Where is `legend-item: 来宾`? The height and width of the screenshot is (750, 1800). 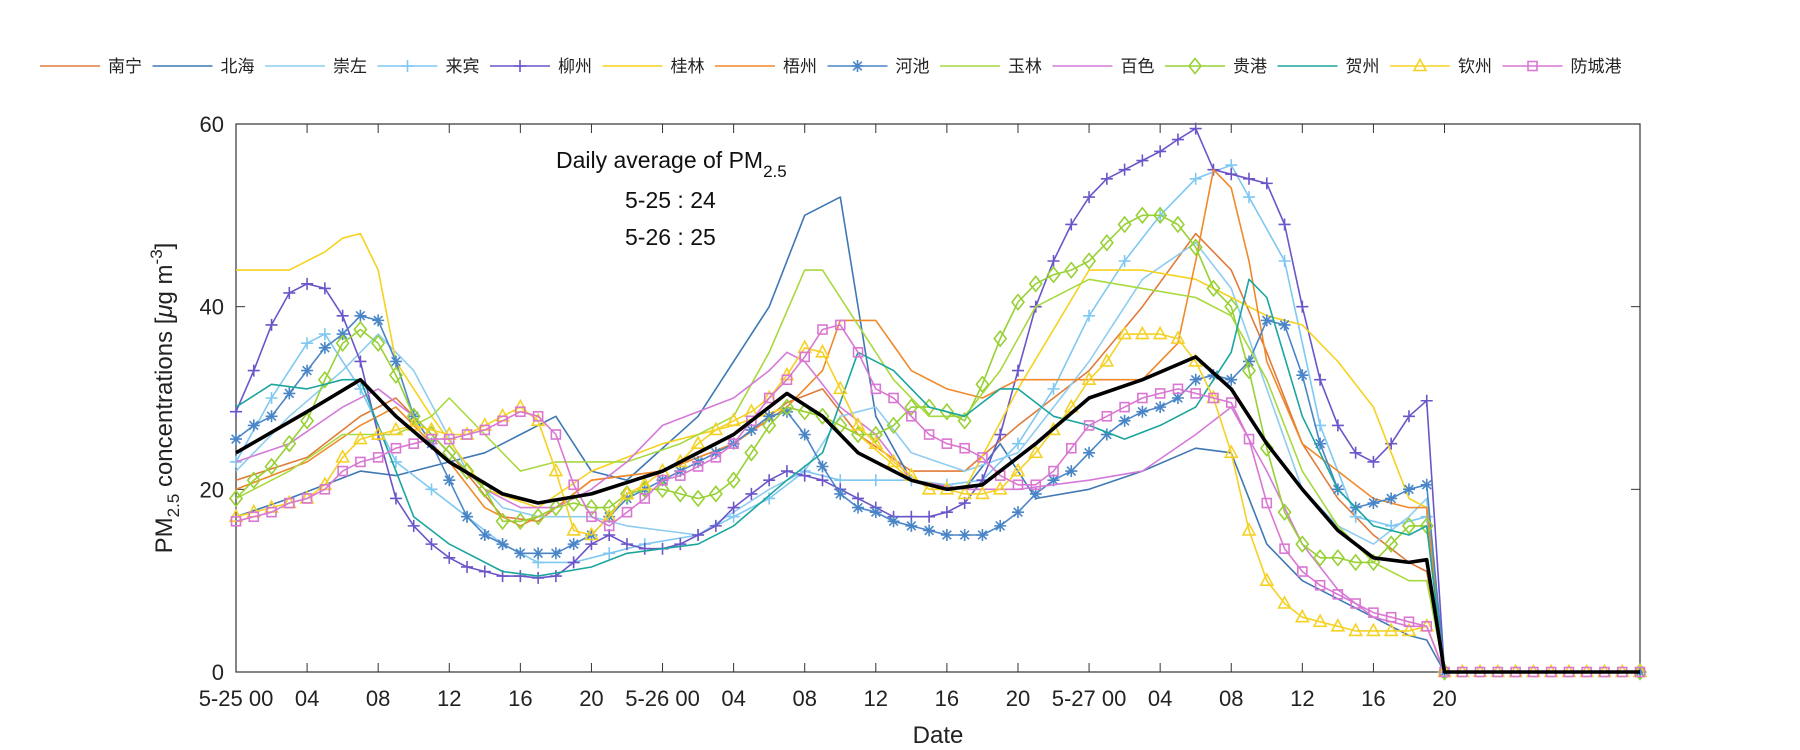
legend-item: 来宾 is located at coordinates (428, 67).